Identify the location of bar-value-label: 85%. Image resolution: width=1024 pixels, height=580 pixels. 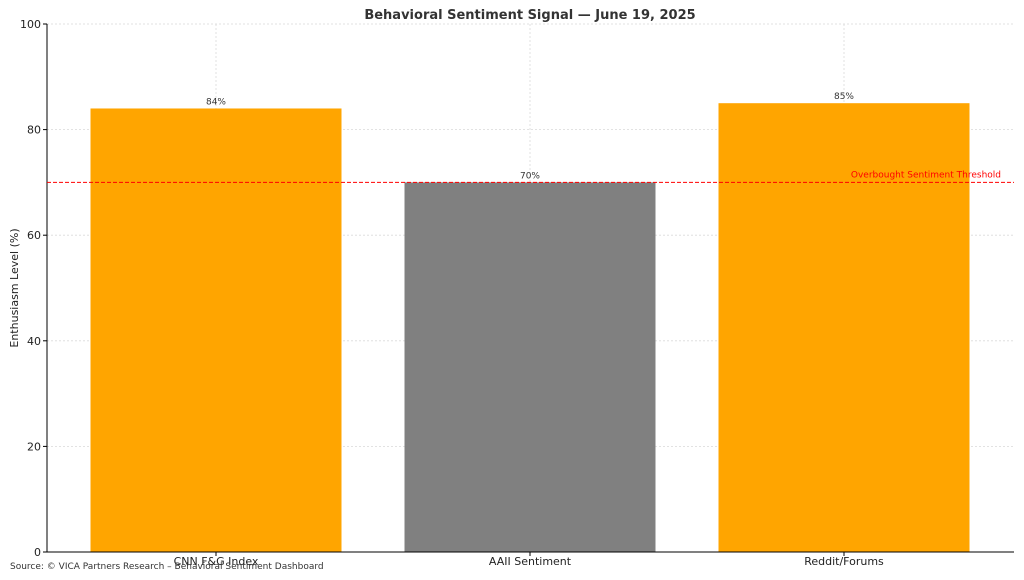
(844, 97).